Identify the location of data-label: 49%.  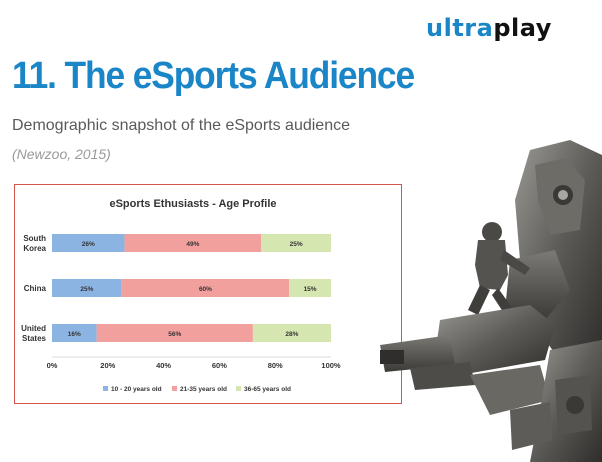
(192, 244).